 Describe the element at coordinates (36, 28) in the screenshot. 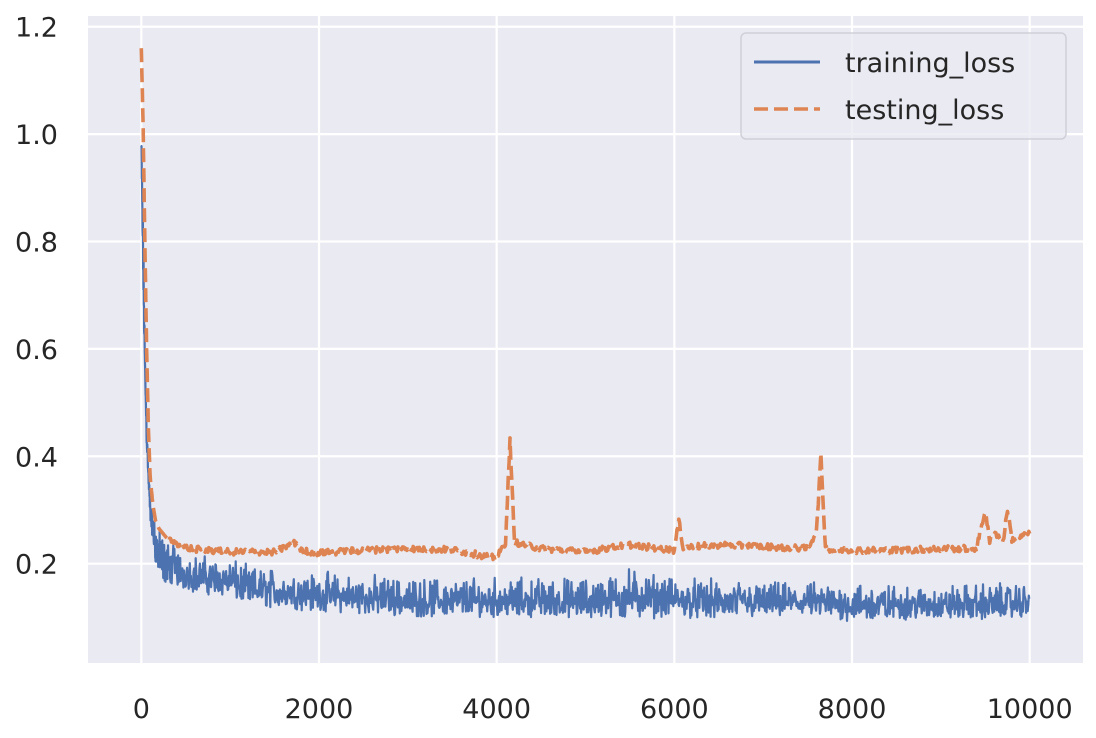

I see `y-tick-label: 1.2` at that location.